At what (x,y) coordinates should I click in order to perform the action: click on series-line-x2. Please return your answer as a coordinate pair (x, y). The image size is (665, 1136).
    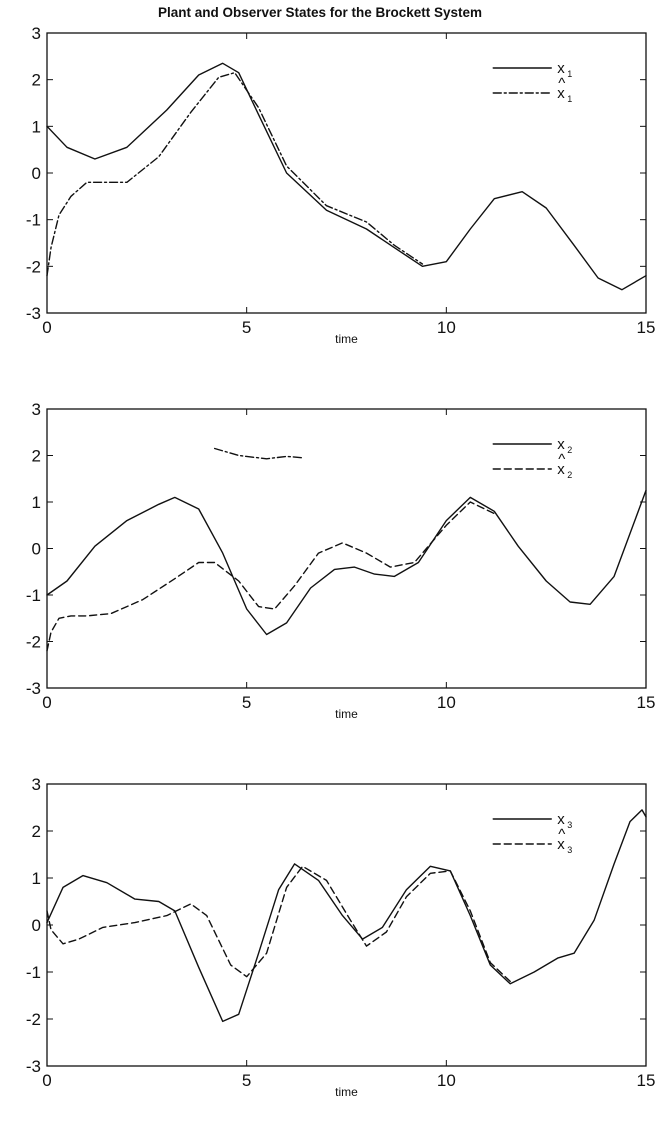
    Looking at the image, I should click on (346, 562).